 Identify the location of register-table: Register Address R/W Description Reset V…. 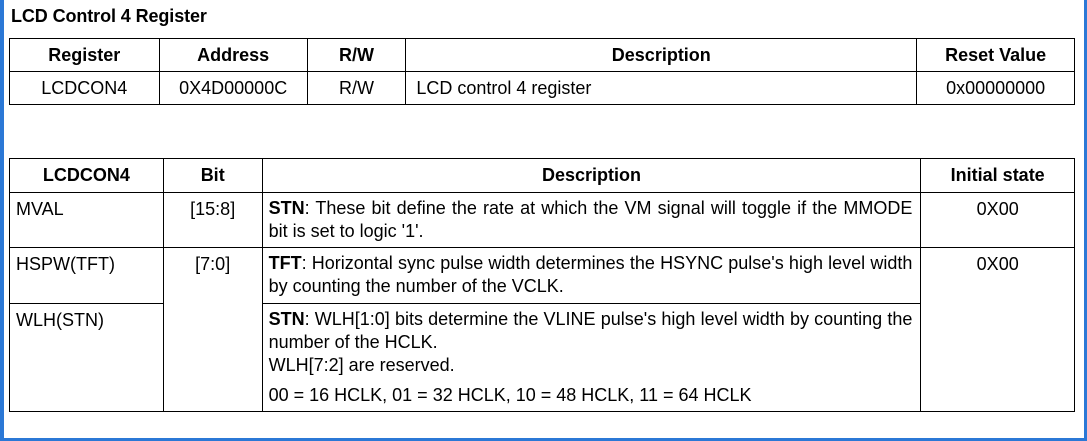
(542, 71).